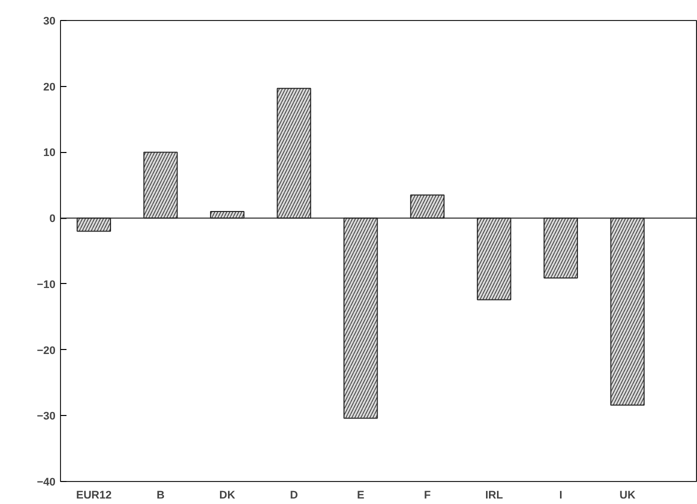 This screenshot has width=697, height=504. Describe the element at coordinates (227, 496) in the screenshot. I see `x-tick-label: DK` at that location.